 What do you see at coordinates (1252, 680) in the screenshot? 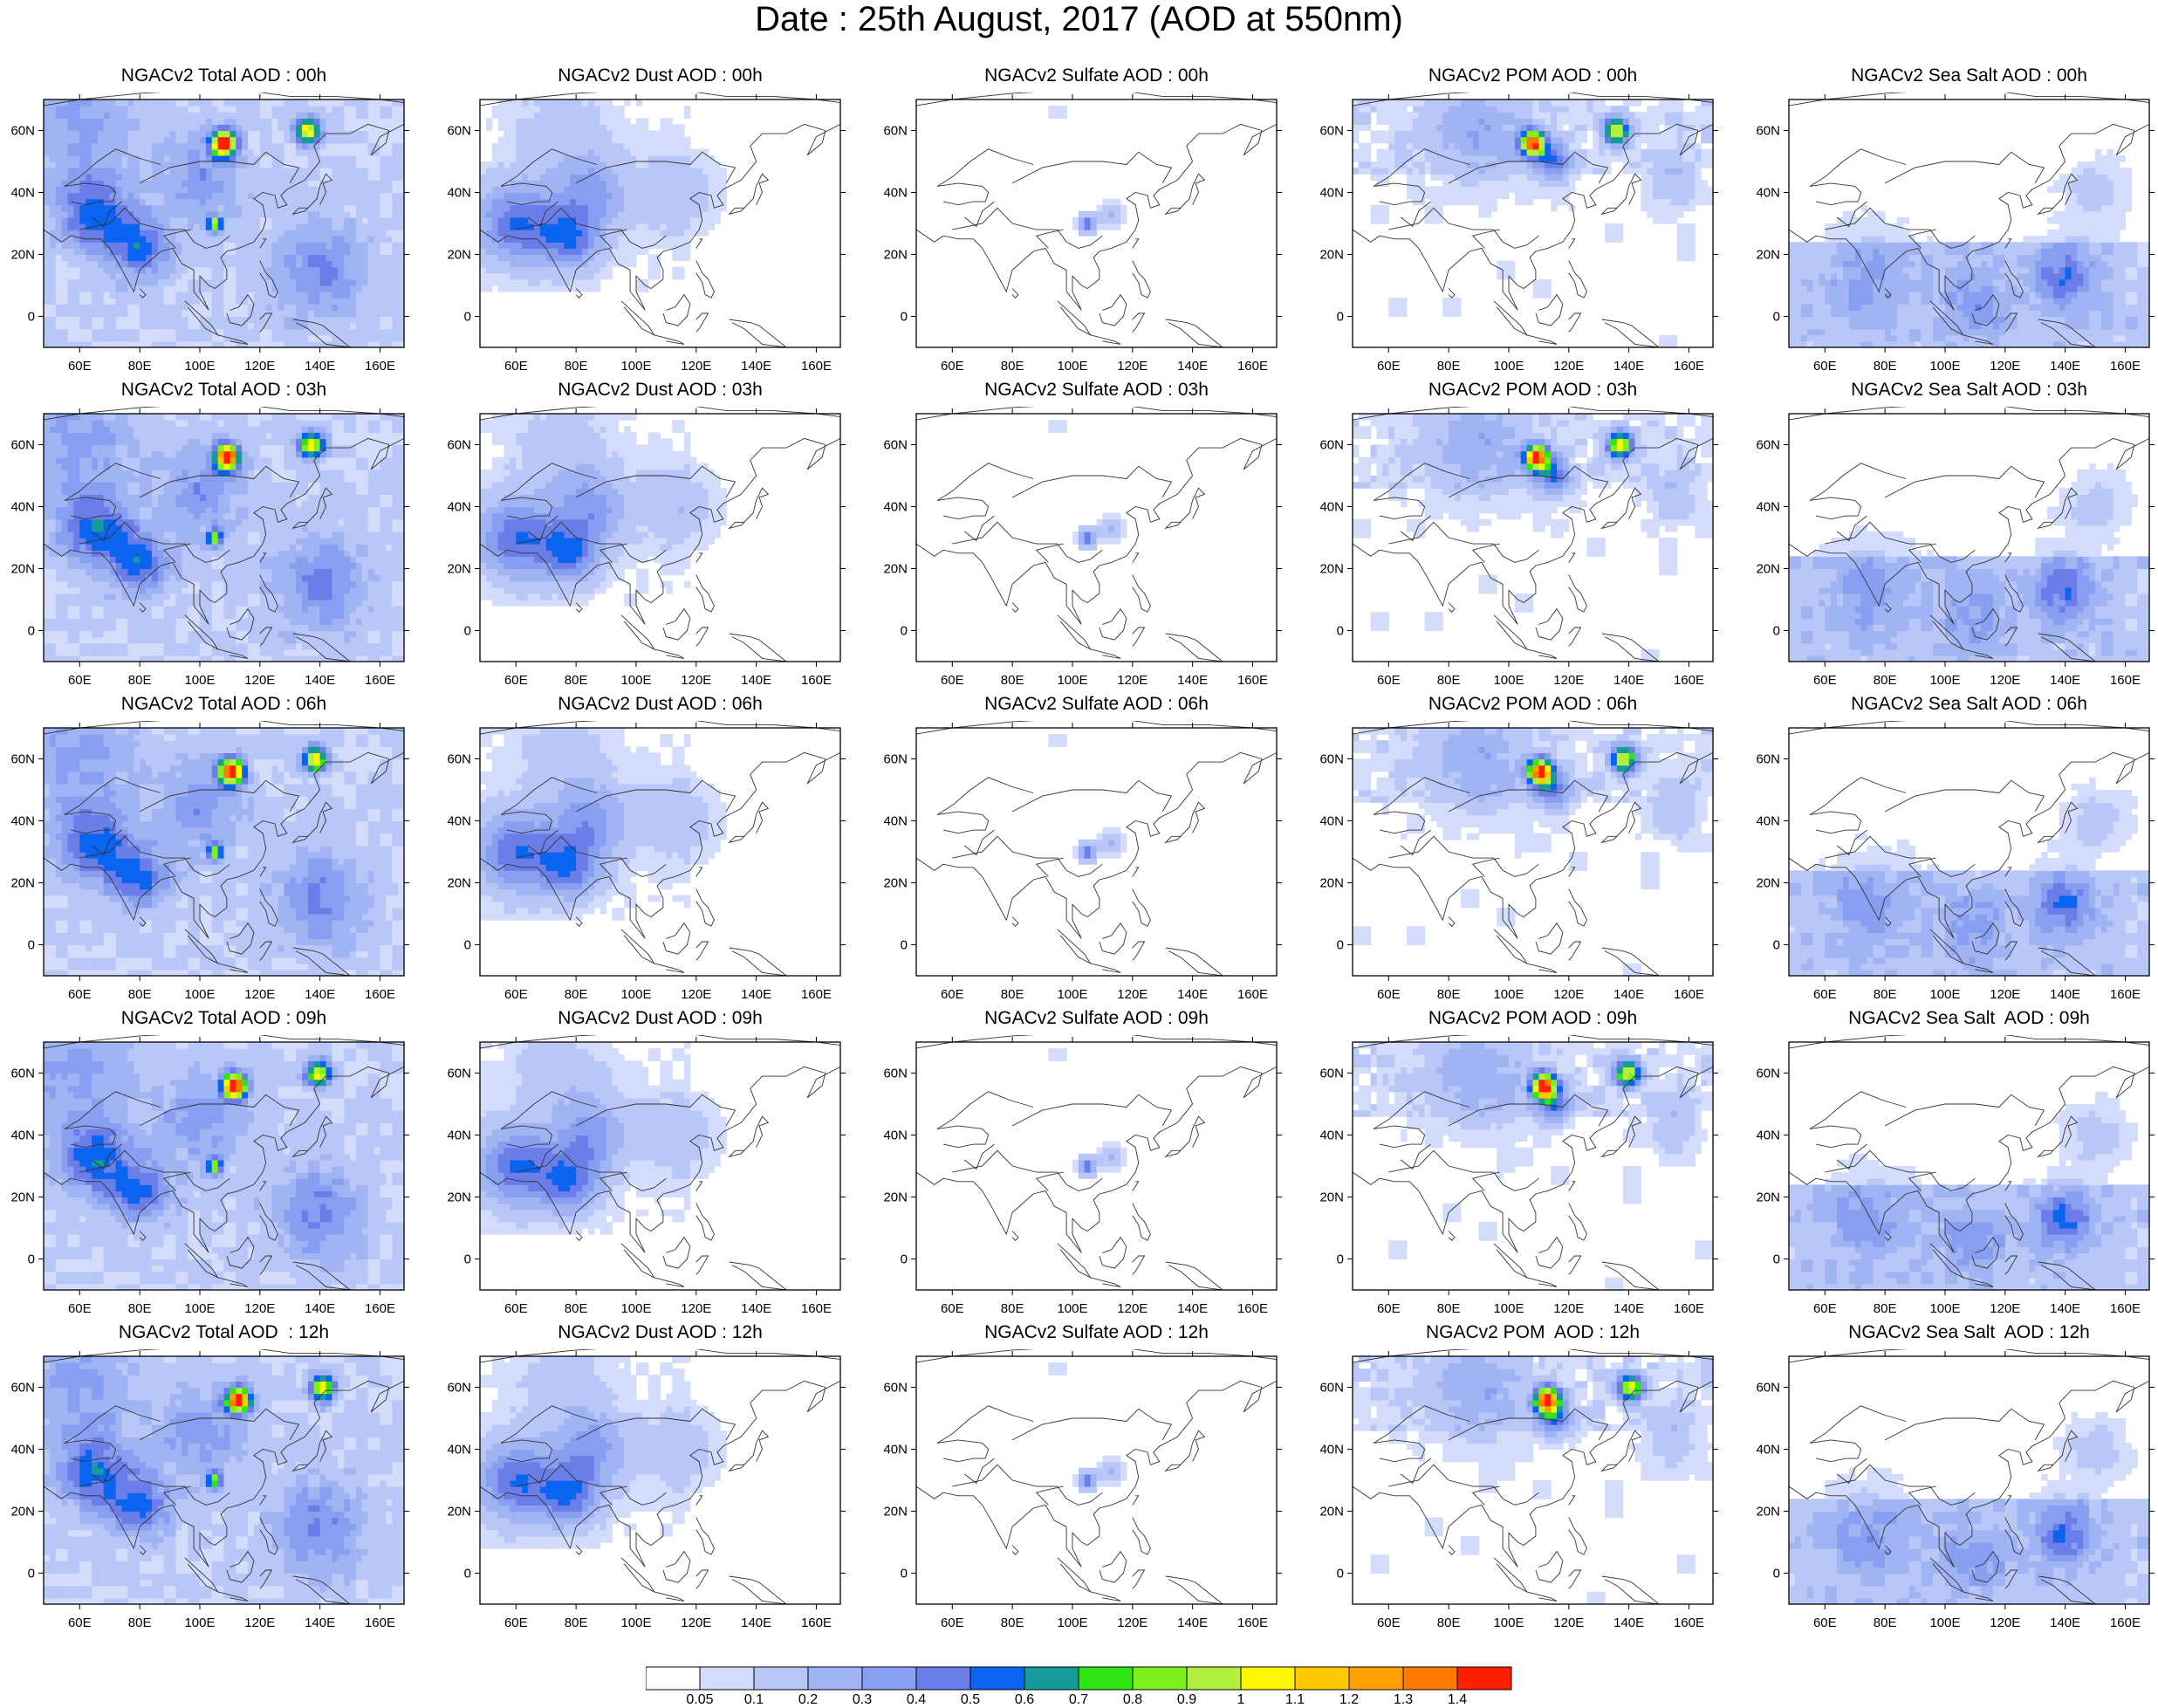
I see `x-tick-label: 160E` at bounding box center [1252, 680].